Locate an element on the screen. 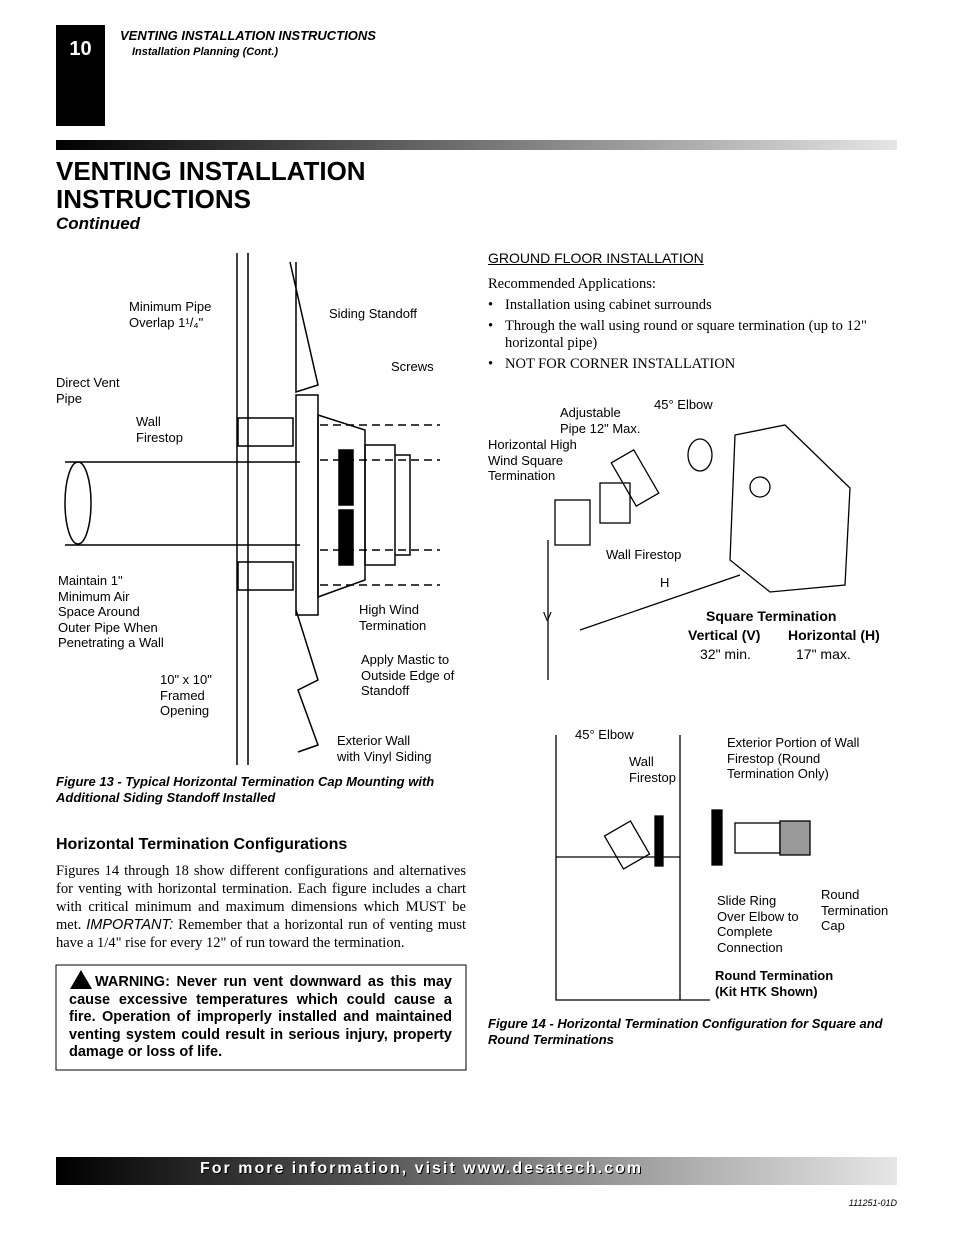  callout-label: Apply Mastic to Outside Edge of Standoff is located at coordinates (407, 675).